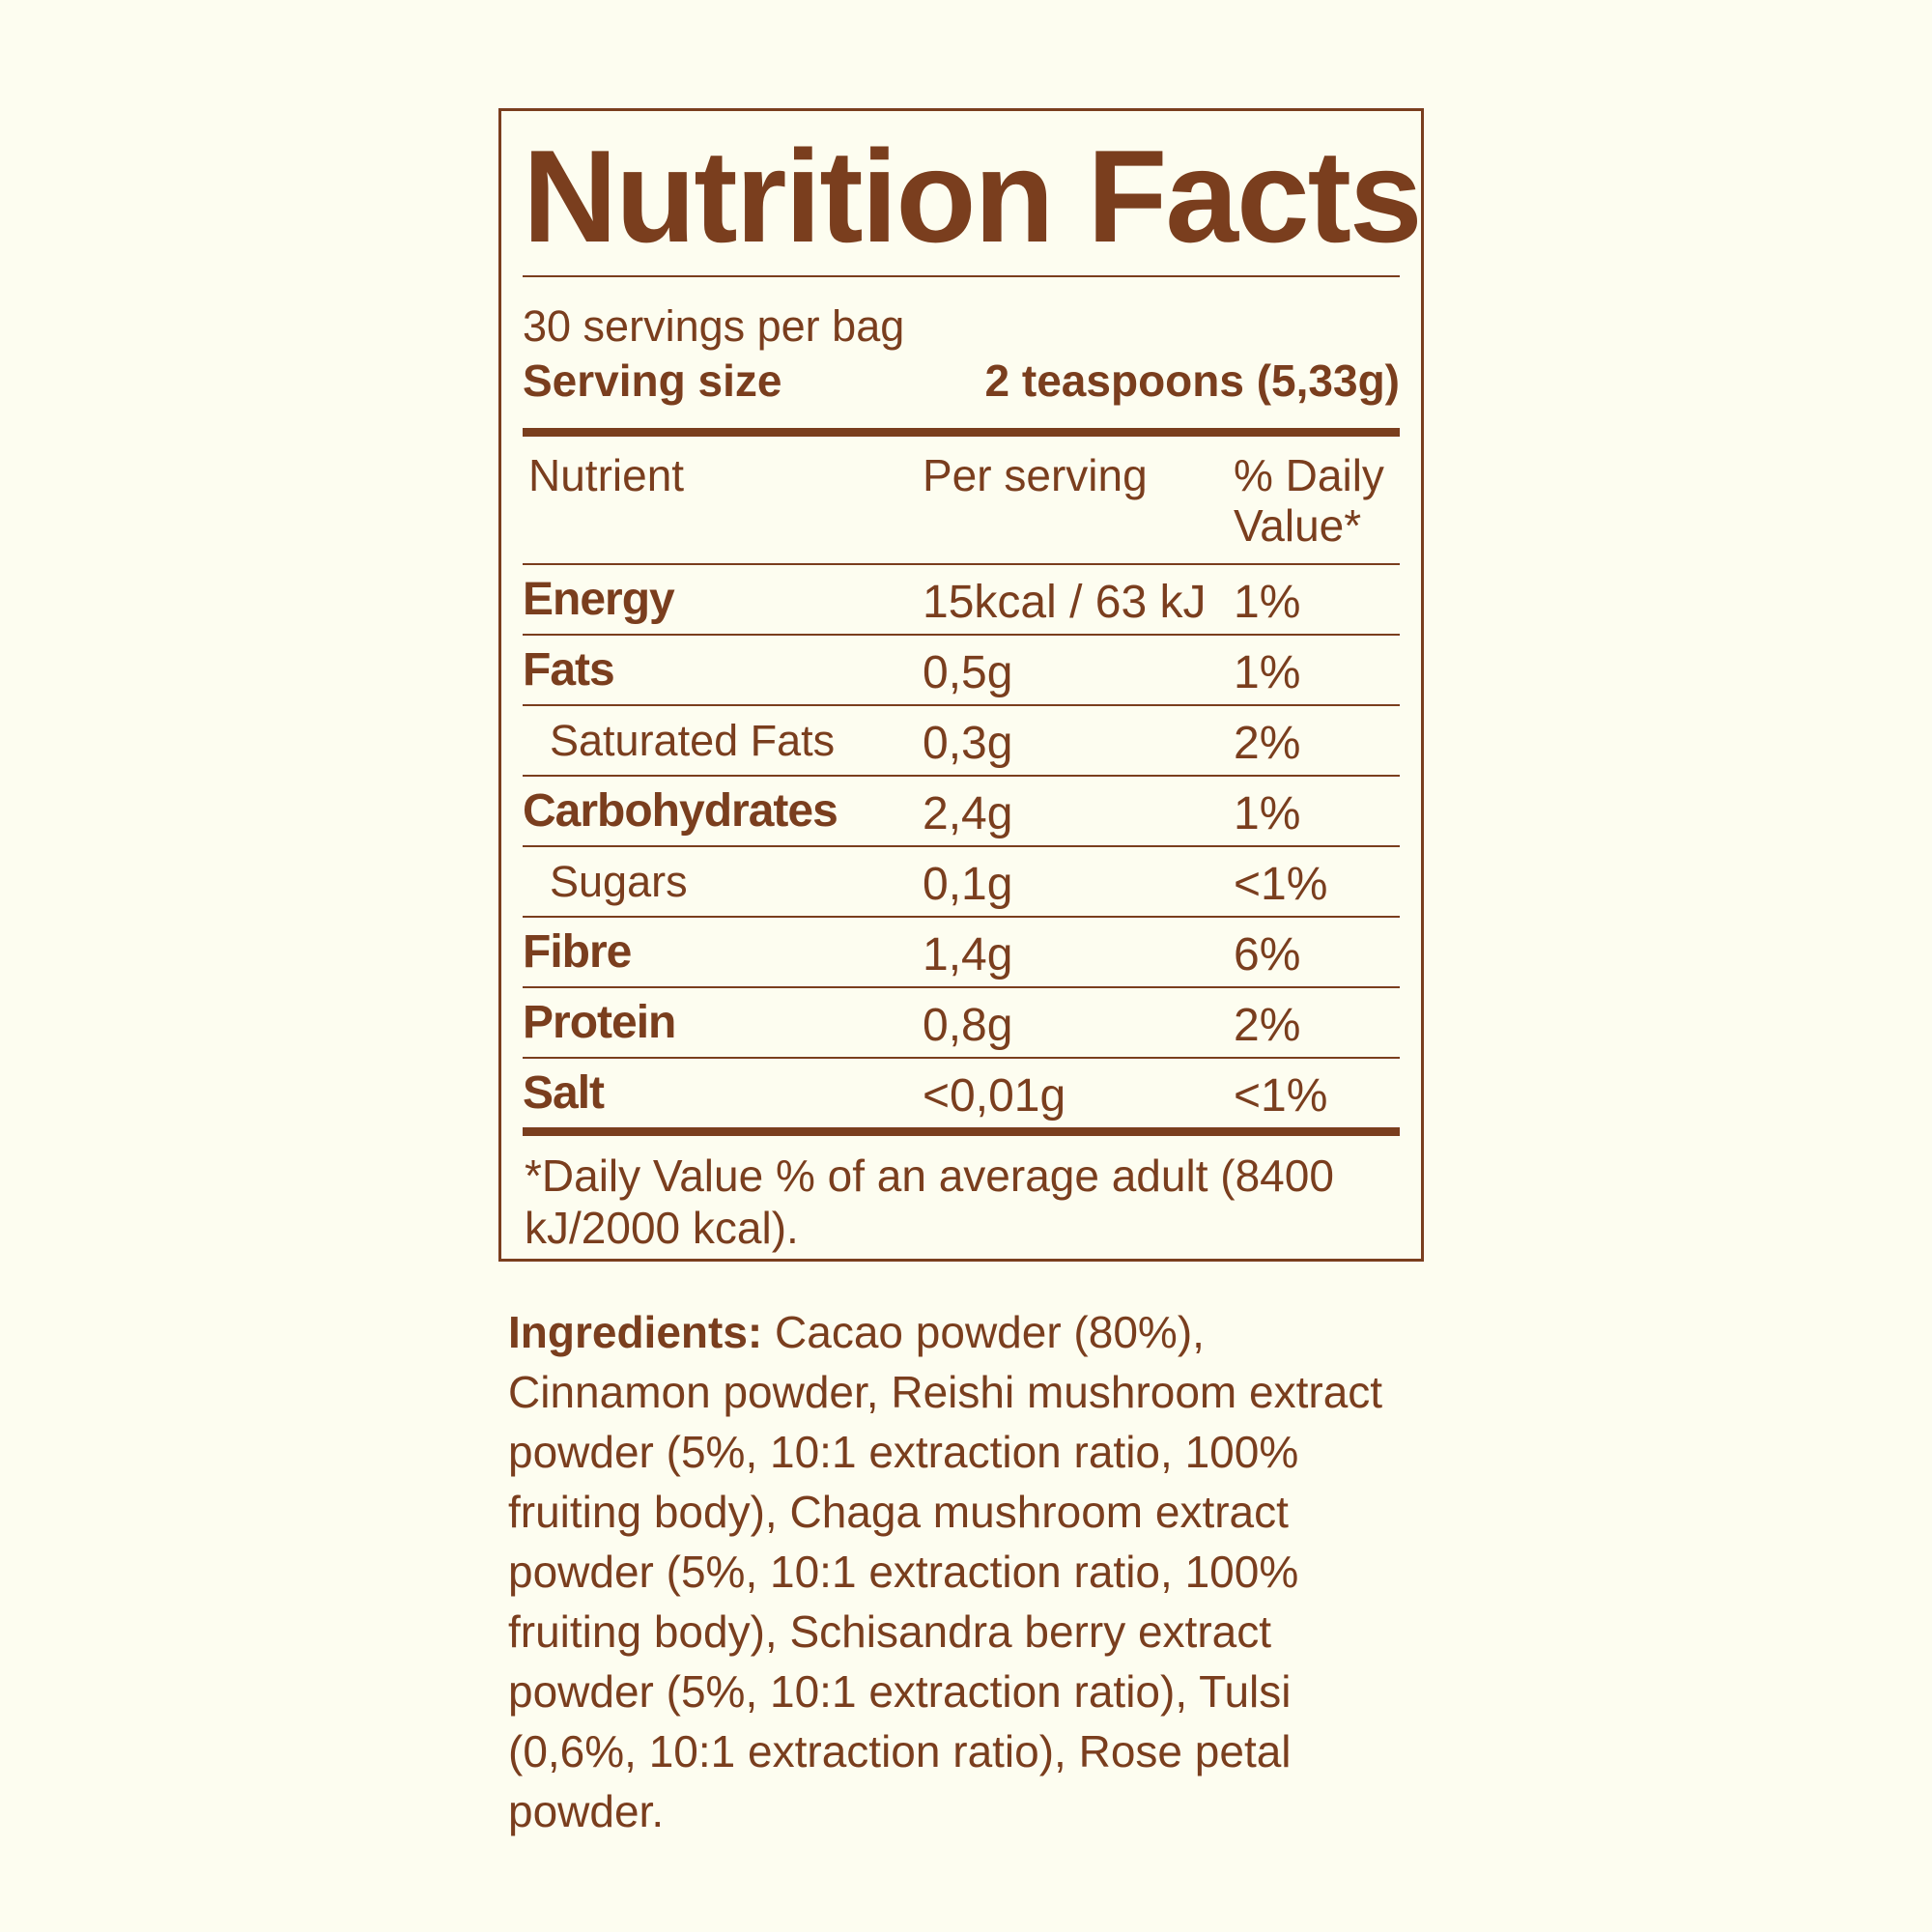 This screenshot has height=1932, width=1932. Describe the element at coordinates (714, 326) in the screenshot. I see `servings-per-container: 30 servings per bag` at that location.